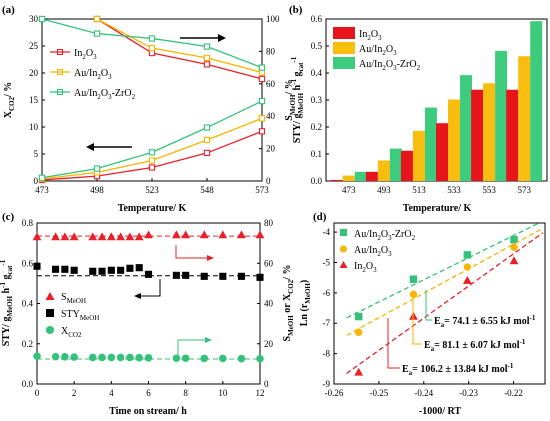 Image resolution: width=550 pixels, height=421 pixels. Describe the element at coordinates (203, 38) in the screenshot. I see `panel-a-arrow-right` at that location.